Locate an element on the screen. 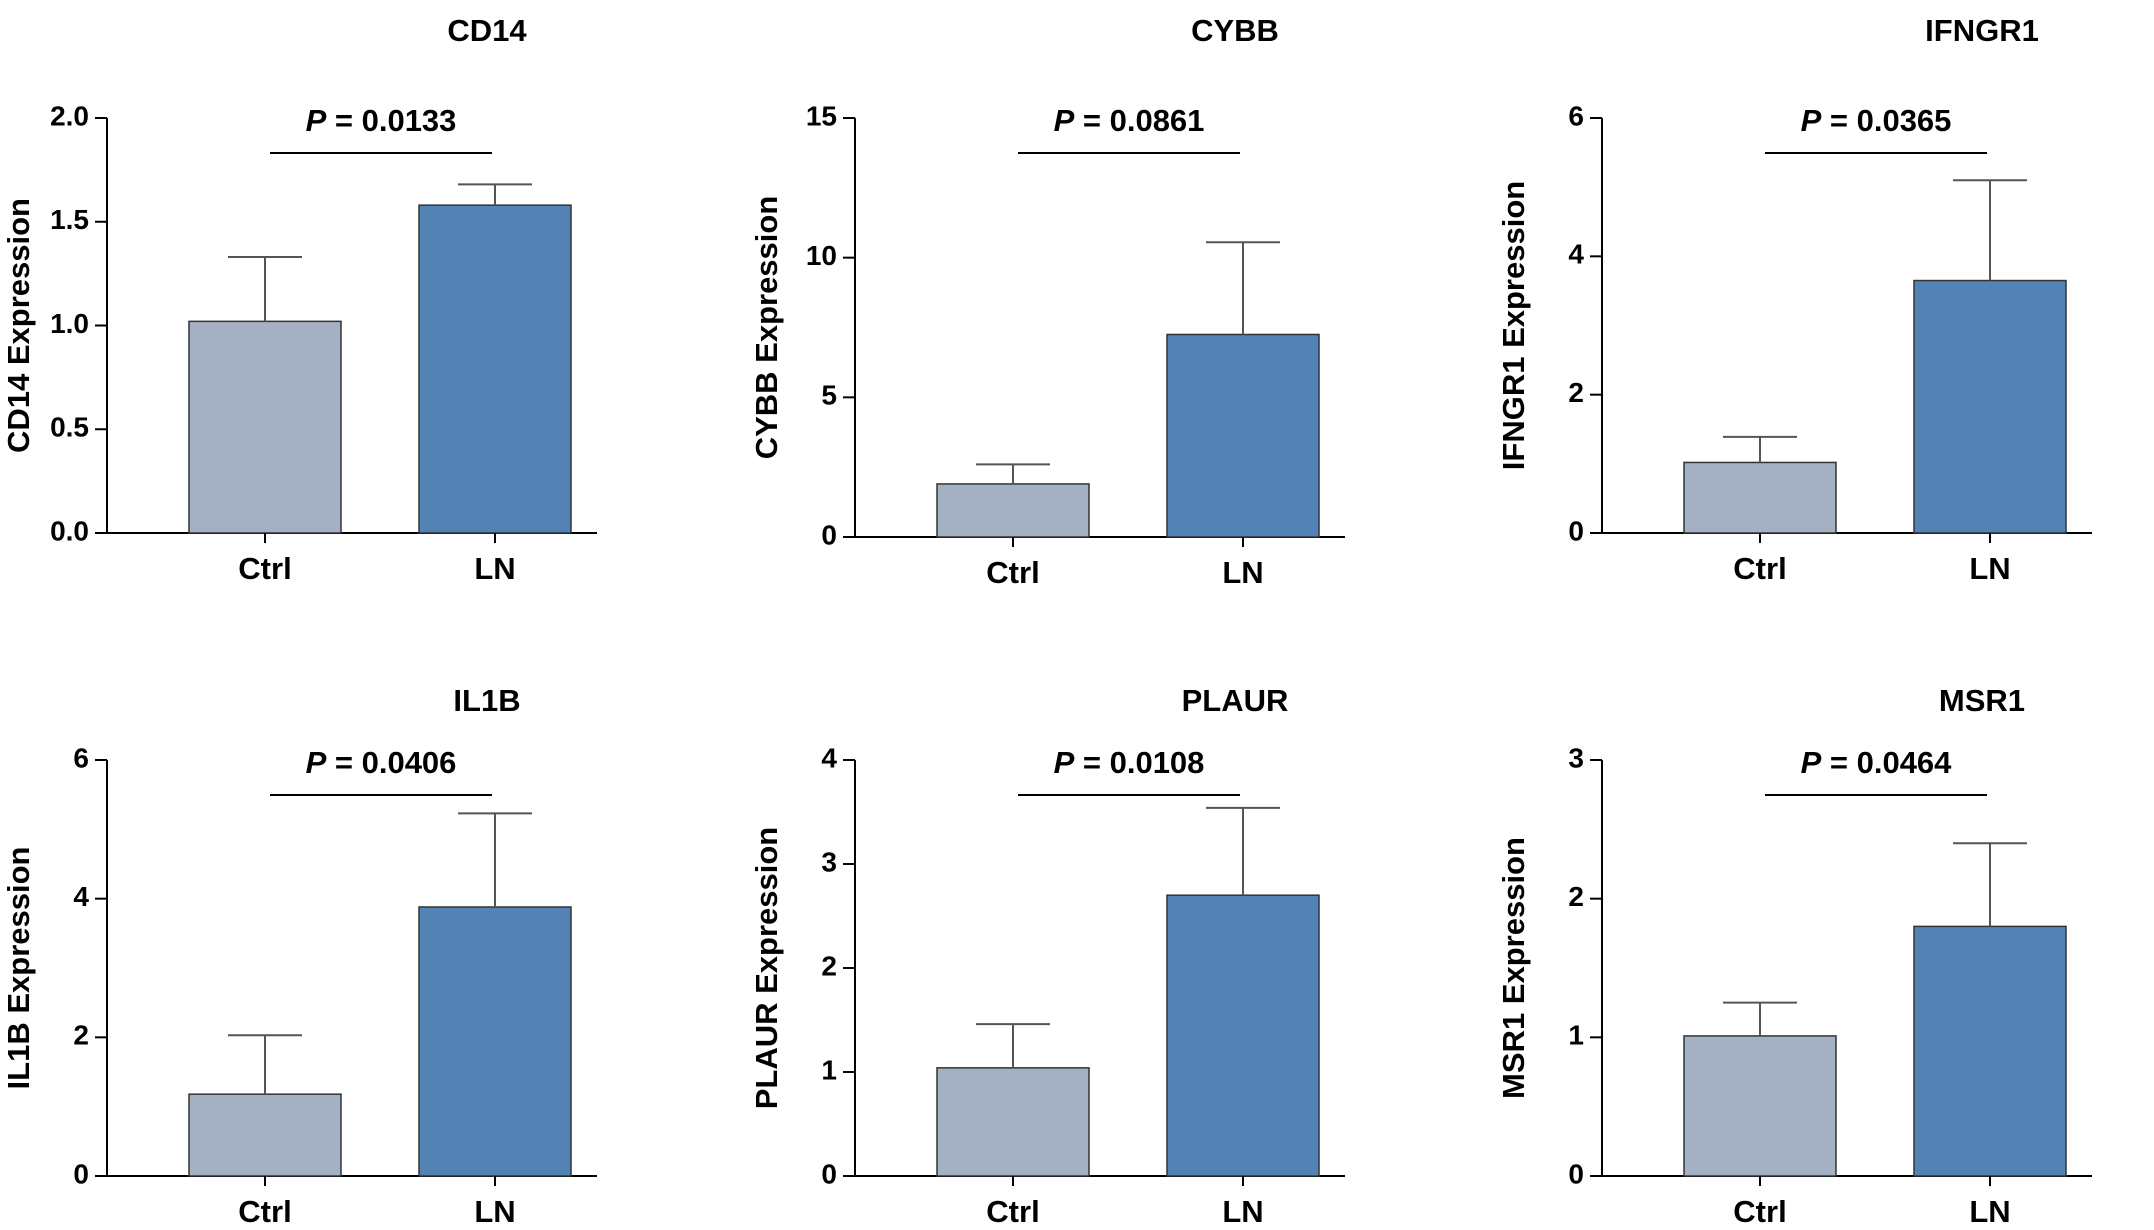 The height and width of the screenshot is (1230, 2154). p-value-label: P = 0.0365 is located at coordinates (1876, 120).